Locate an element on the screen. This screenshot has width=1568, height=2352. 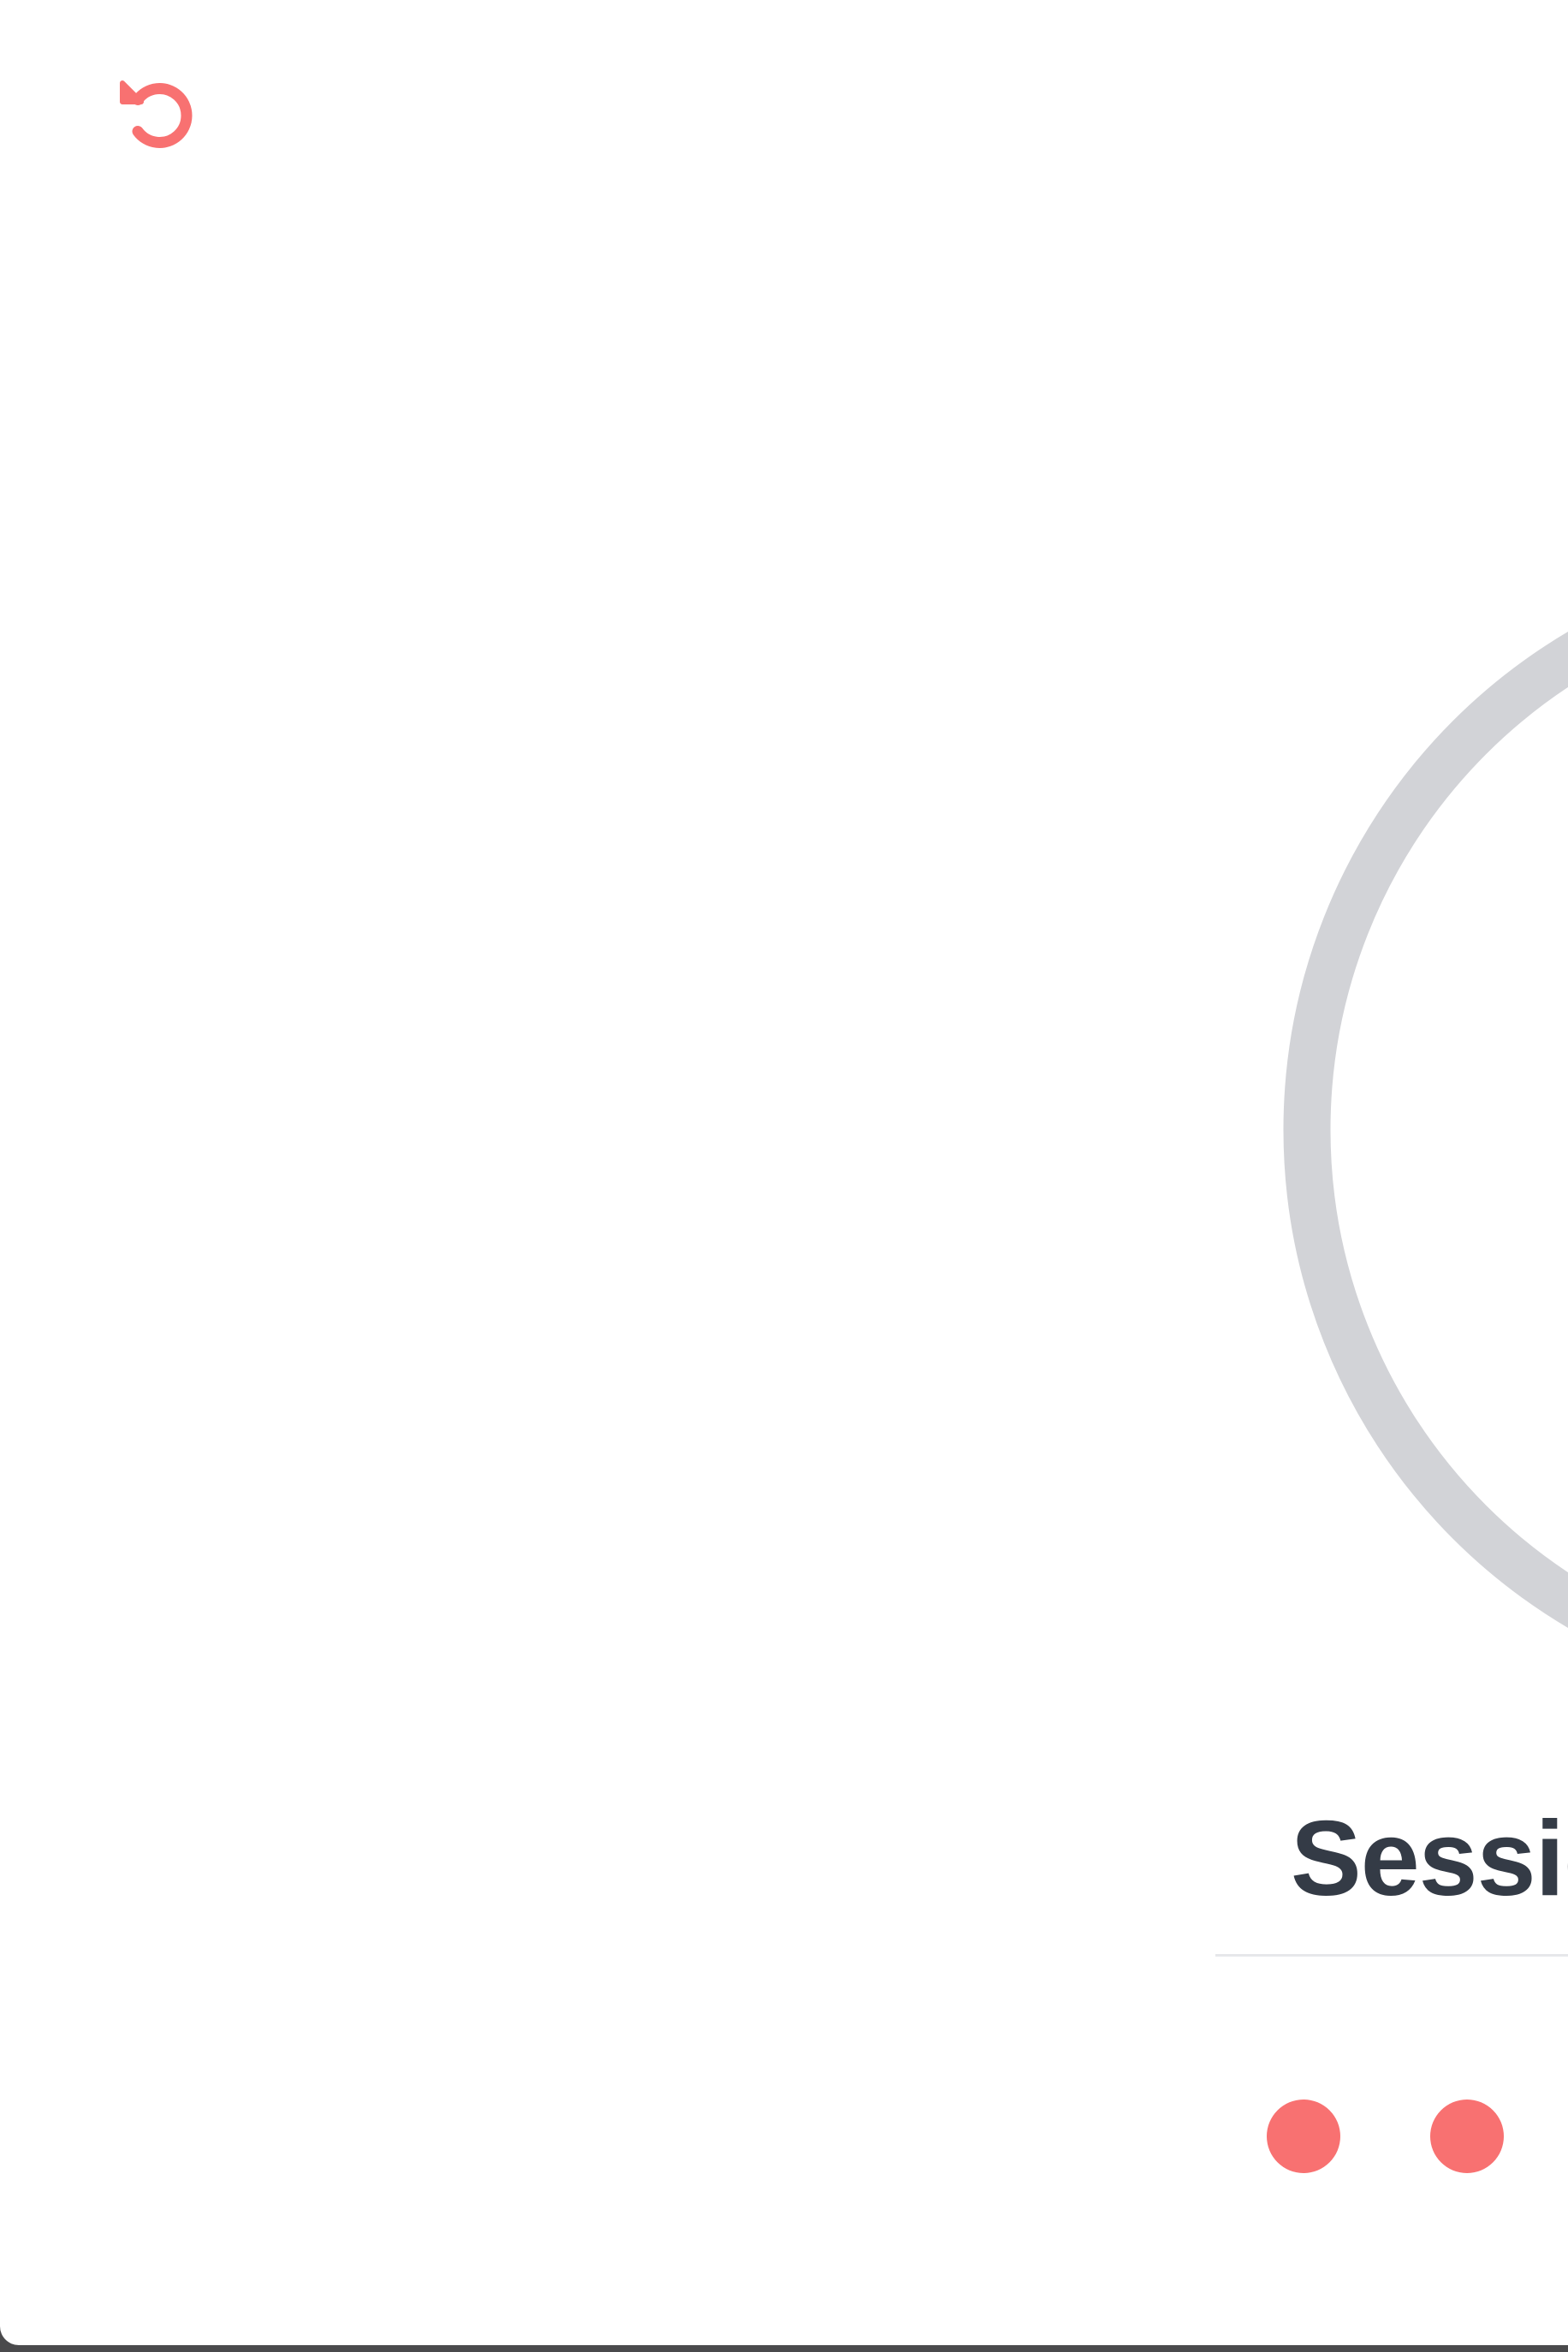
reset-button is located at coordinates (158, 115).